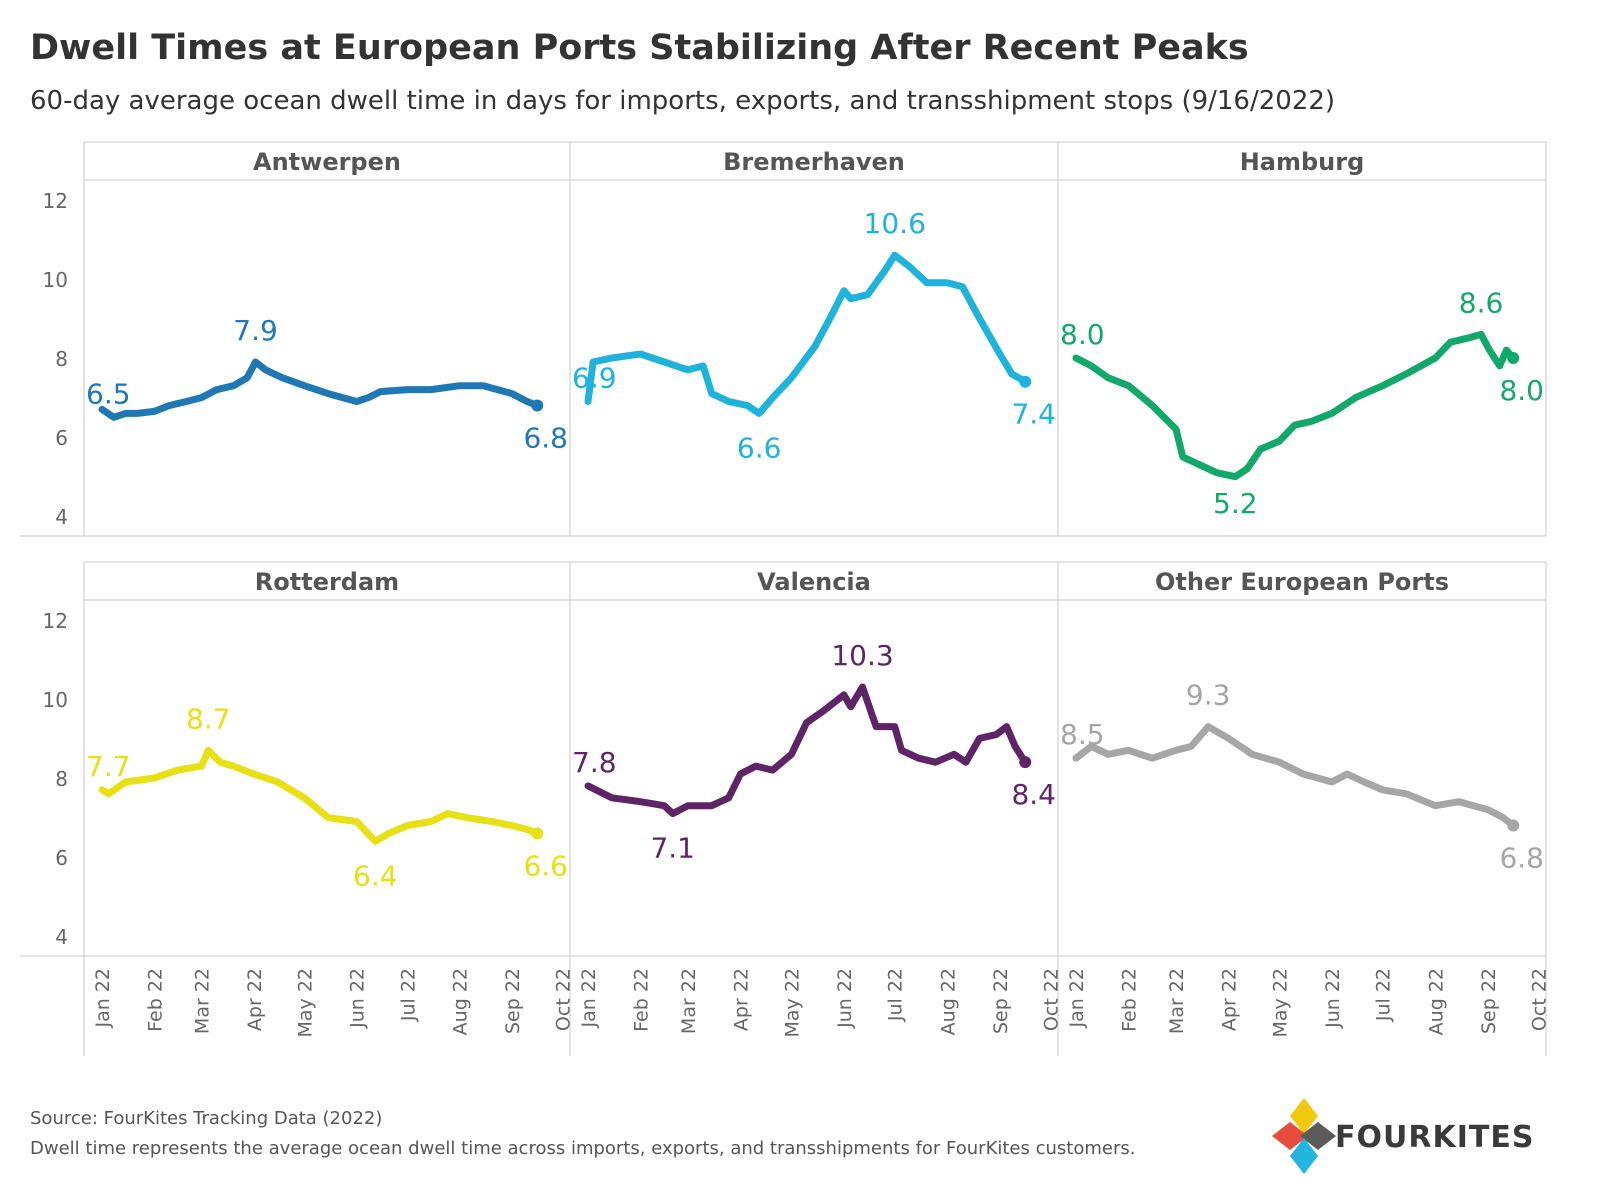  I want to click on panel-rotterdam: Rotterdam 7.7 8.7 6.4 6.6, so click(295, 759).